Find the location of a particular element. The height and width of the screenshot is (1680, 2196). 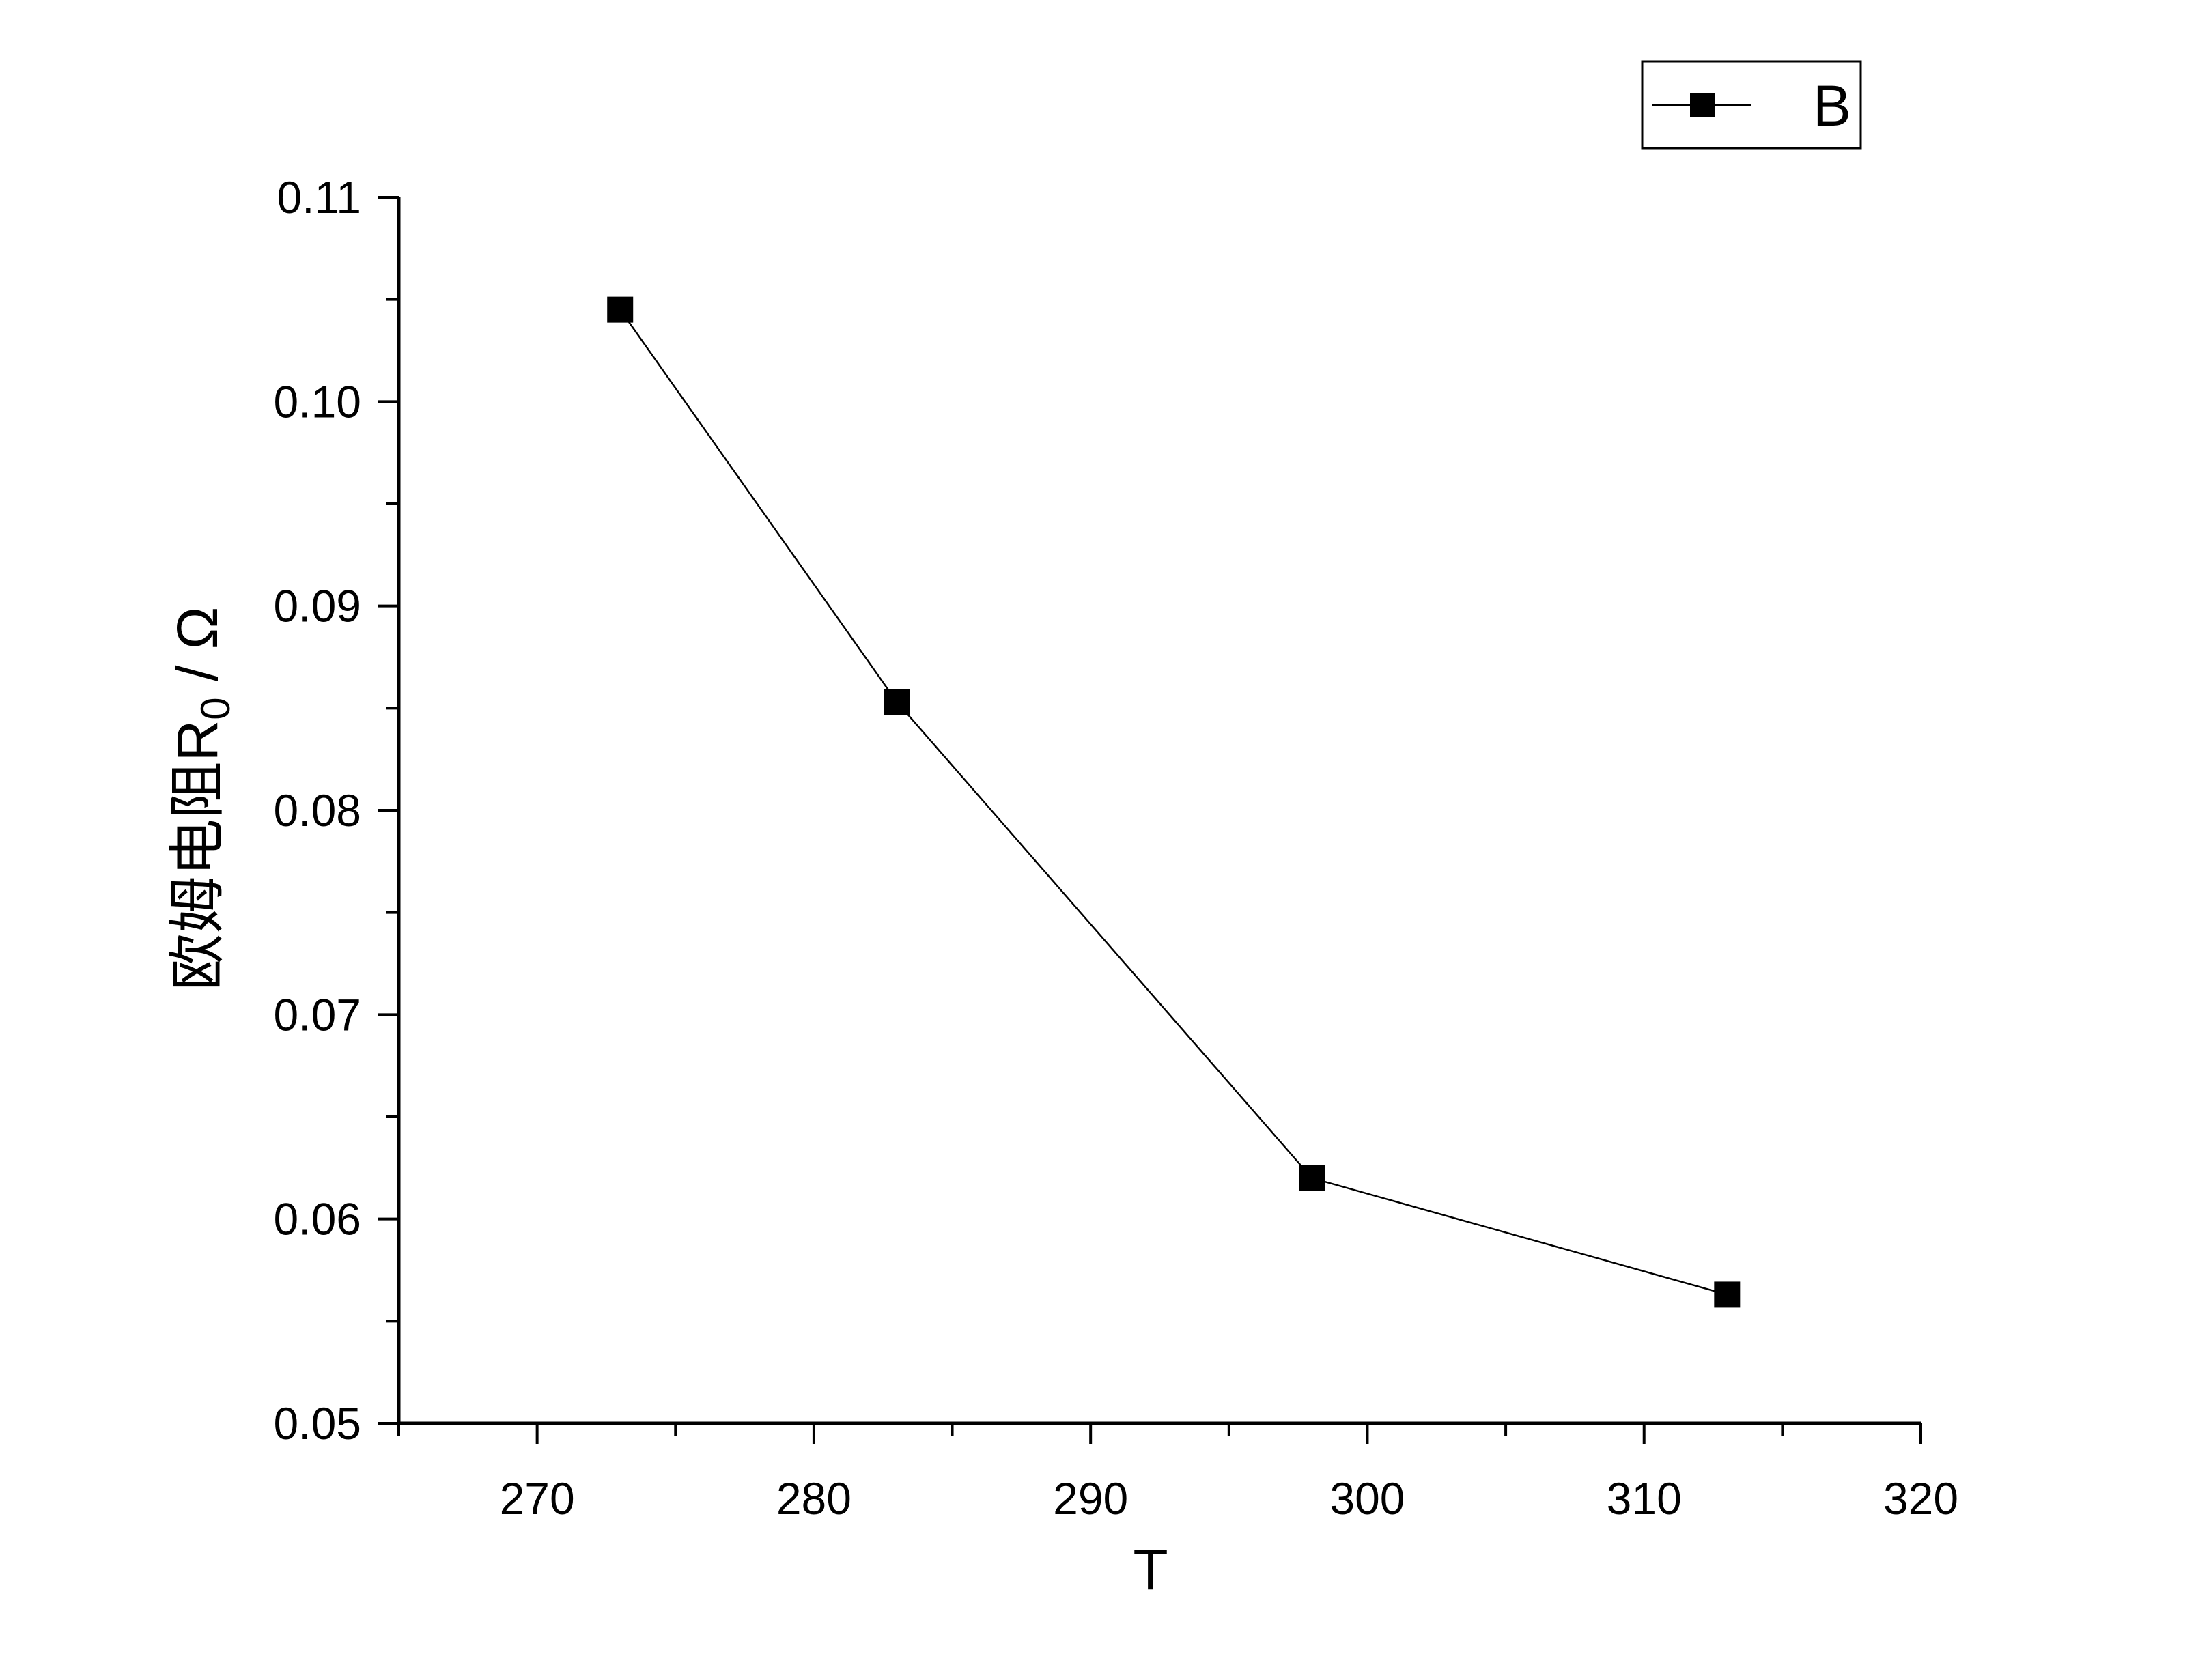

x-axis-ticks: 270 280 290 300 310 320 is located at coordinates (1178, 1473).